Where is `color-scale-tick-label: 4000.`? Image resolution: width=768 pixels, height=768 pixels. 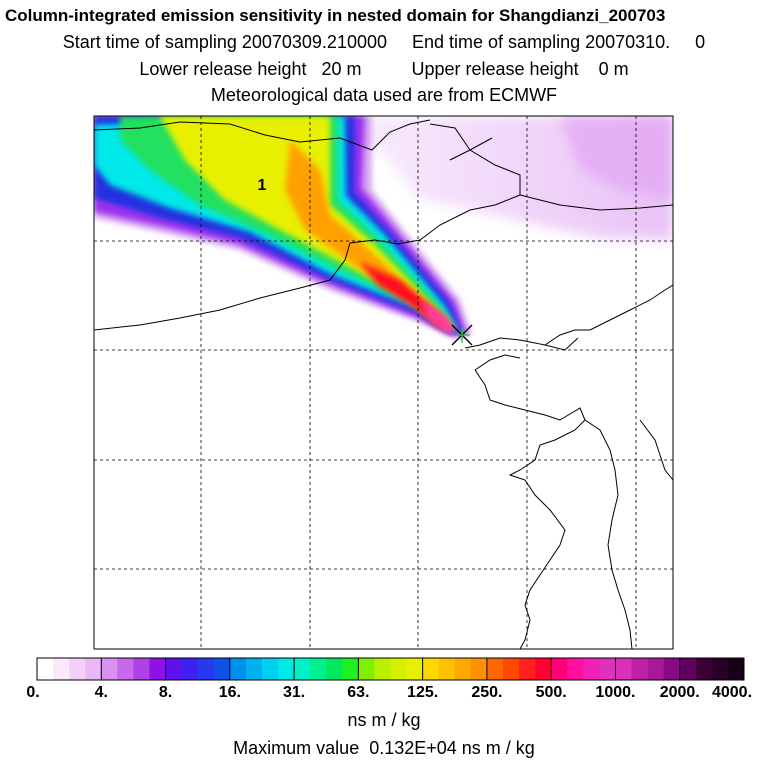 color-scale-tick-label: 4000. is located at coordinates (732, 692).